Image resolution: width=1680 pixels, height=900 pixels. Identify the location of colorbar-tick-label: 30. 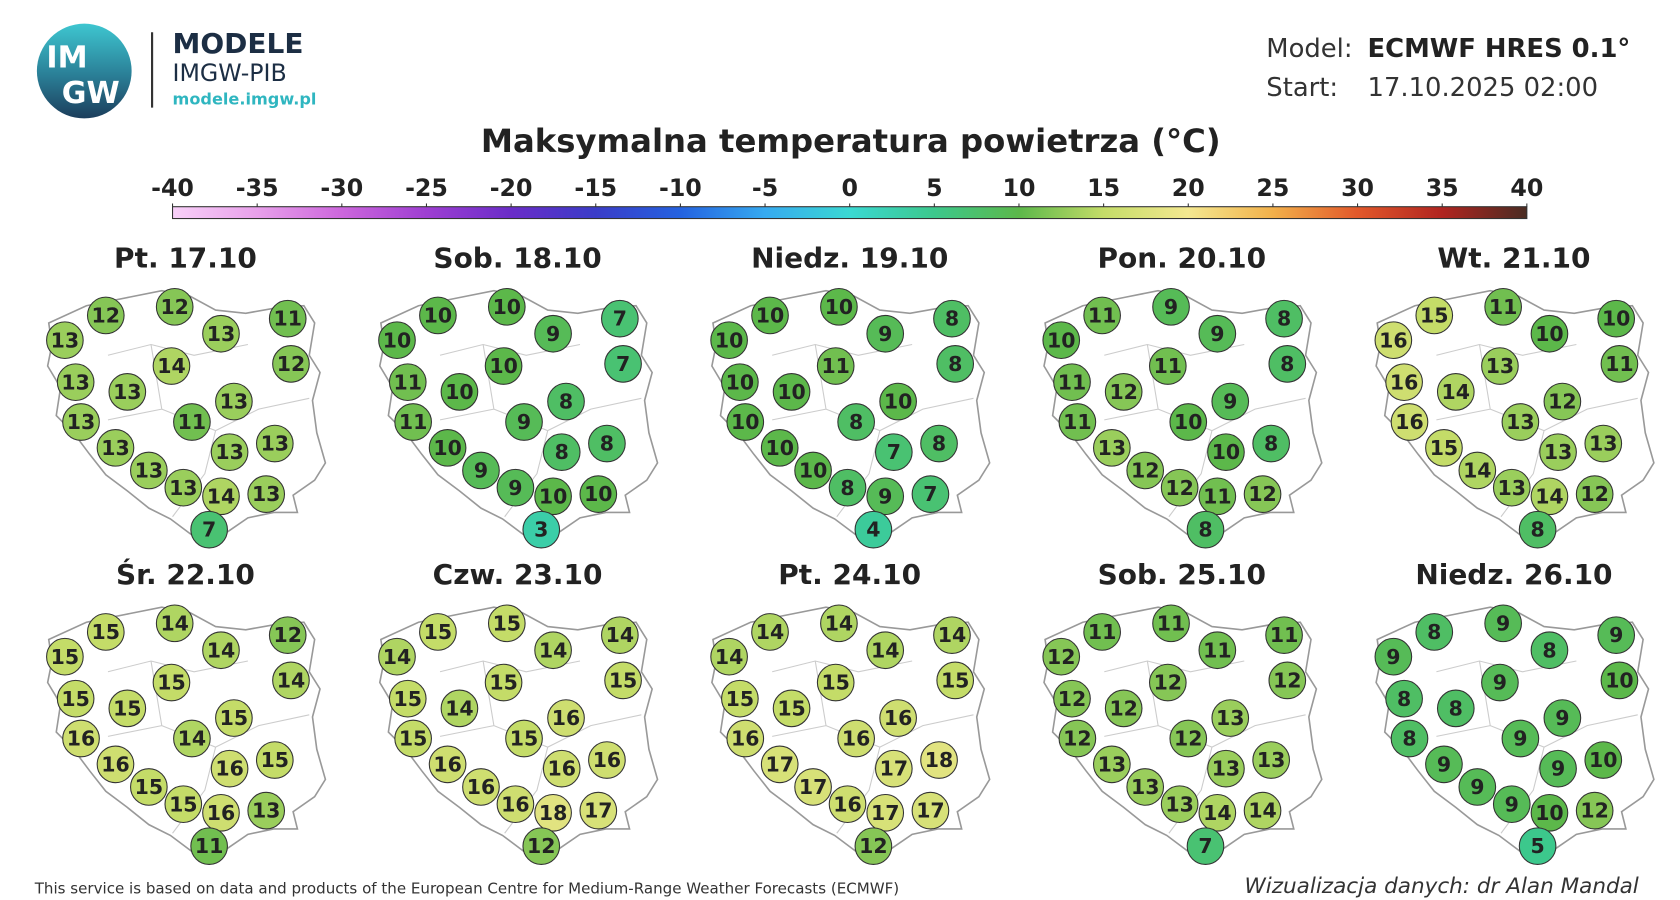
(1357, 188).